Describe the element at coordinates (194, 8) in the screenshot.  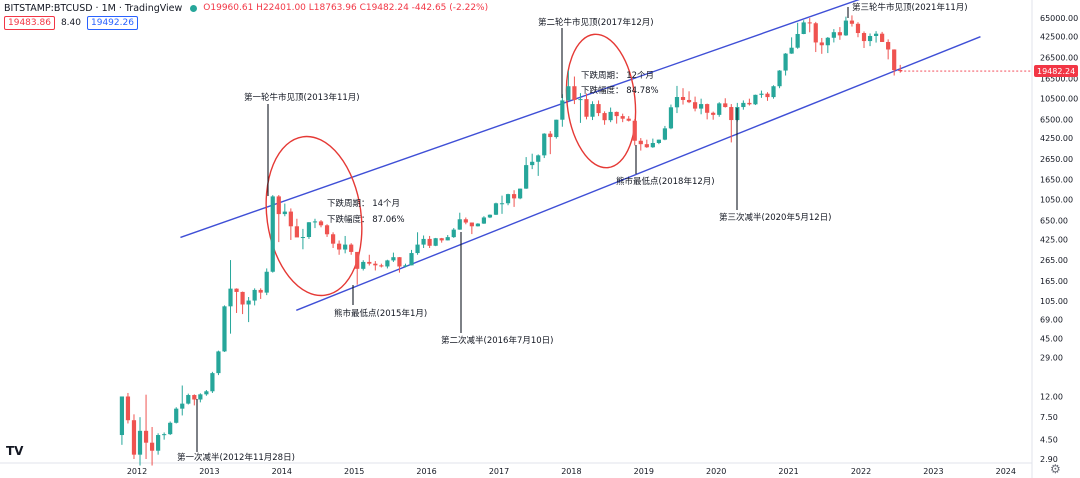
I see `market-status-dot` at that location.